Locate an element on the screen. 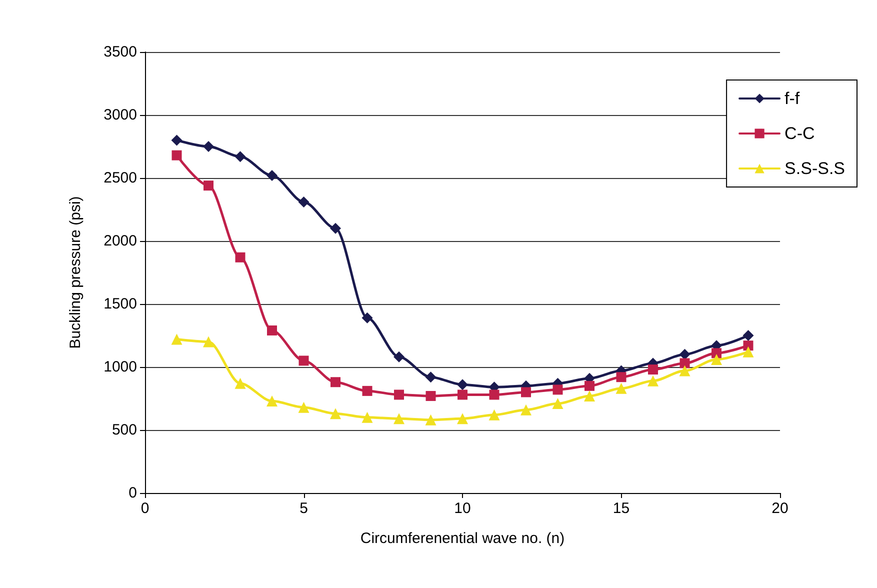 Image resolution: width=877 pixels, height=588 pixels. x-tick-label: 5 is located at coordinates (304, 508).